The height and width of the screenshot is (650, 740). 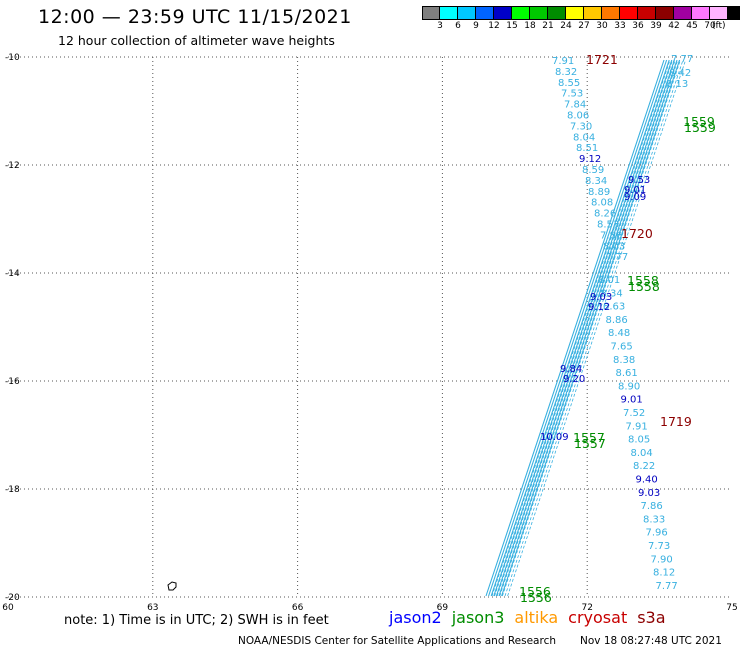 I want to click on legend-unit: (ft), so click(x=719, y=26).